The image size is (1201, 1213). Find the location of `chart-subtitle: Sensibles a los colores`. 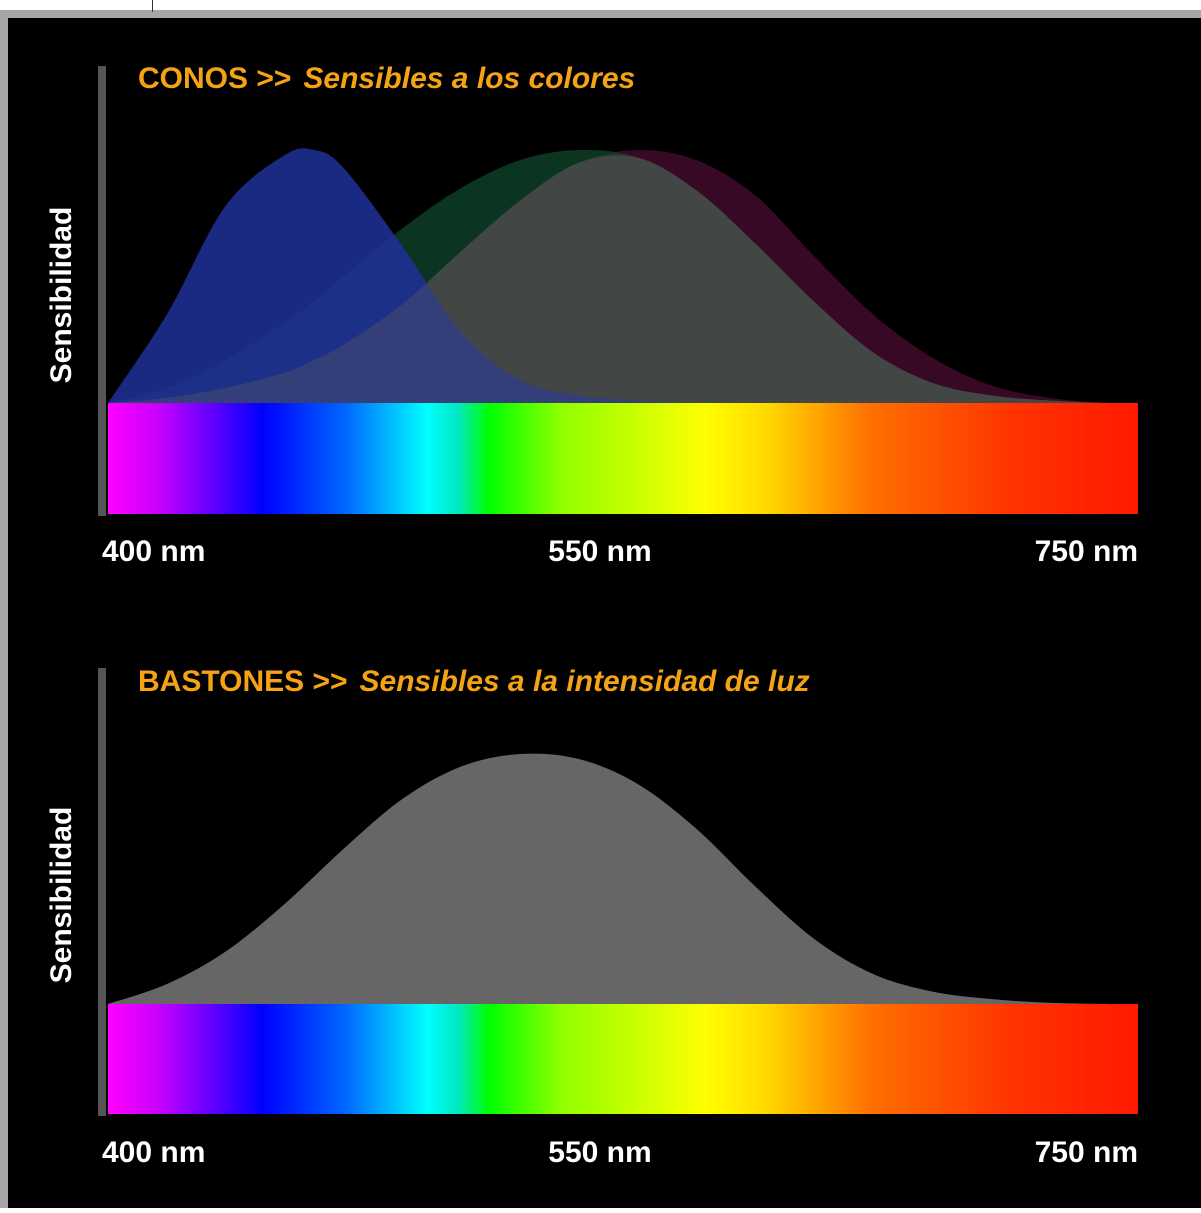

chart-subtitle: Sensibles a los colores is located at coordinates (469, 78).